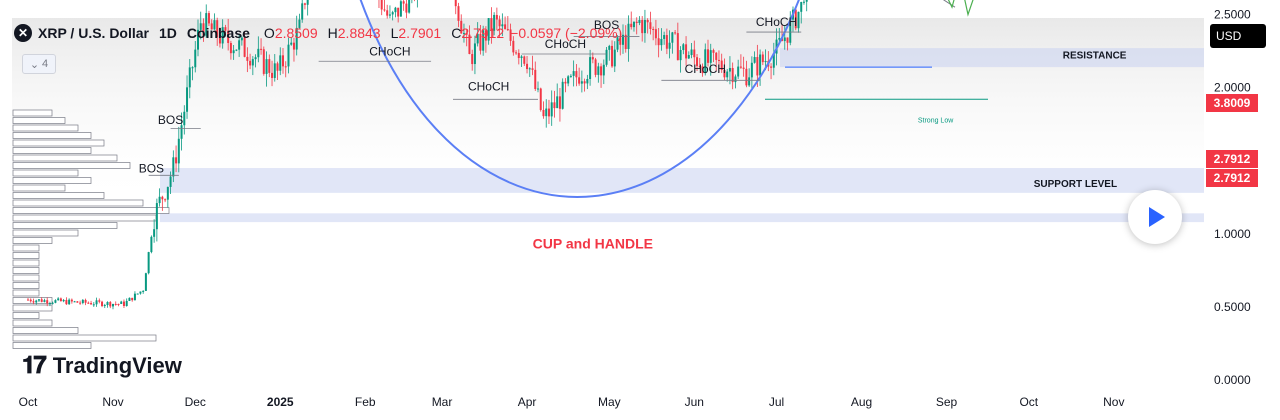  What do you see at coordinates (1155, 217) in the screenshot?
I see `play-button` at bounding box center [1155, 217].